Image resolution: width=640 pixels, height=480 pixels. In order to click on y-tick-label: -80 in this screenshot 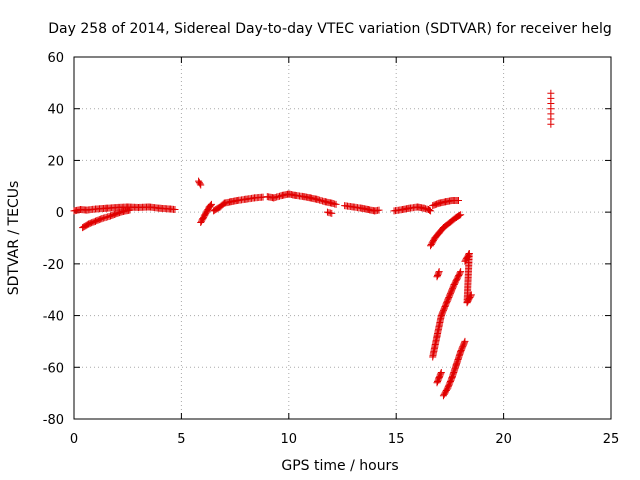, I will do `click(53, 420)`.